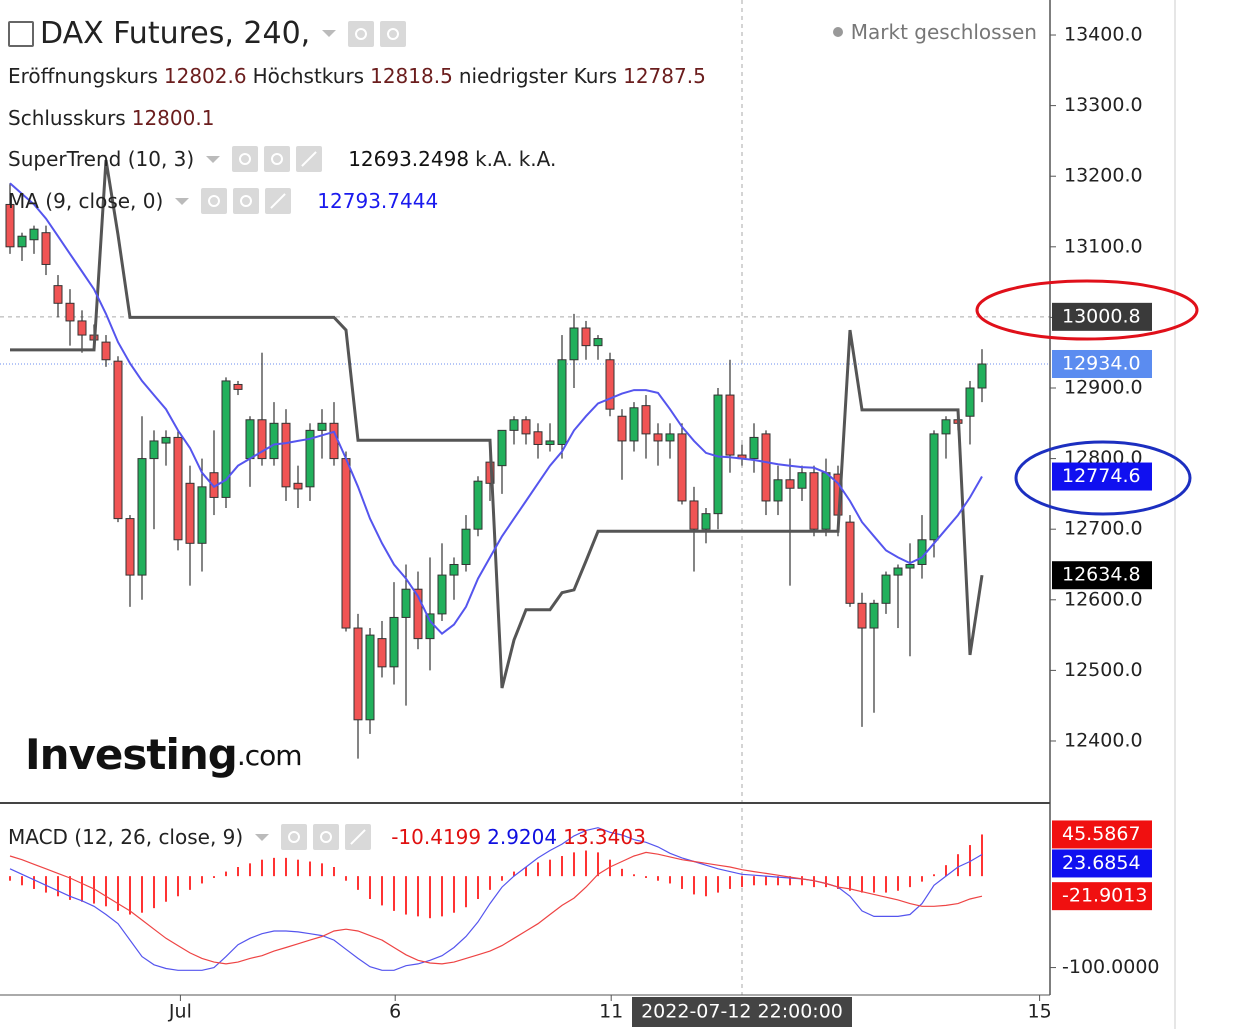 This screenshot has width=1257, height=1029. What do you see at coordinates (1103, 176) in the screenshot?
I see `y-tick-label: 13200.0` at bounding box center [1103, 176].